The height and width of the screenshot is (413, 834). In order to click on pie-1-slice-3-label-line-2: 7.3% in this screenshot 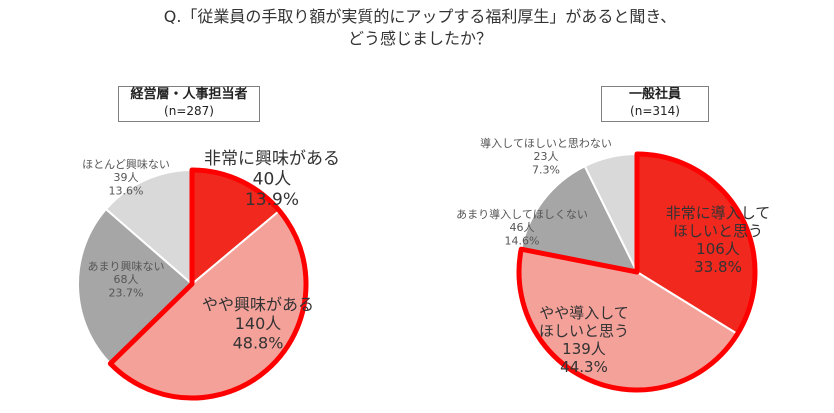, I will do `click(546, 169)`.